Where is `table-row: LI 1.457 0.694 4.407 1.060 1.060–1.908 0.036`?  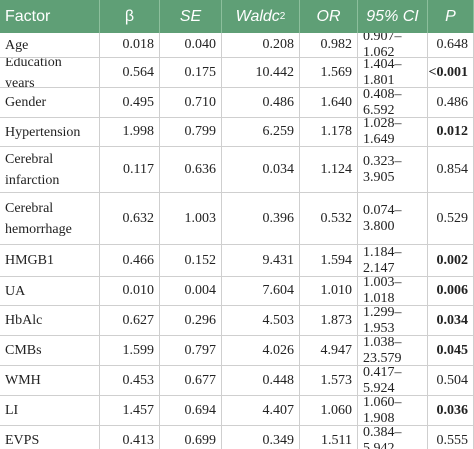 table-row: LI 1.457 0.694 4.407 1.060 1.060–1.908 0.036 is located at coordinates (237, 411).